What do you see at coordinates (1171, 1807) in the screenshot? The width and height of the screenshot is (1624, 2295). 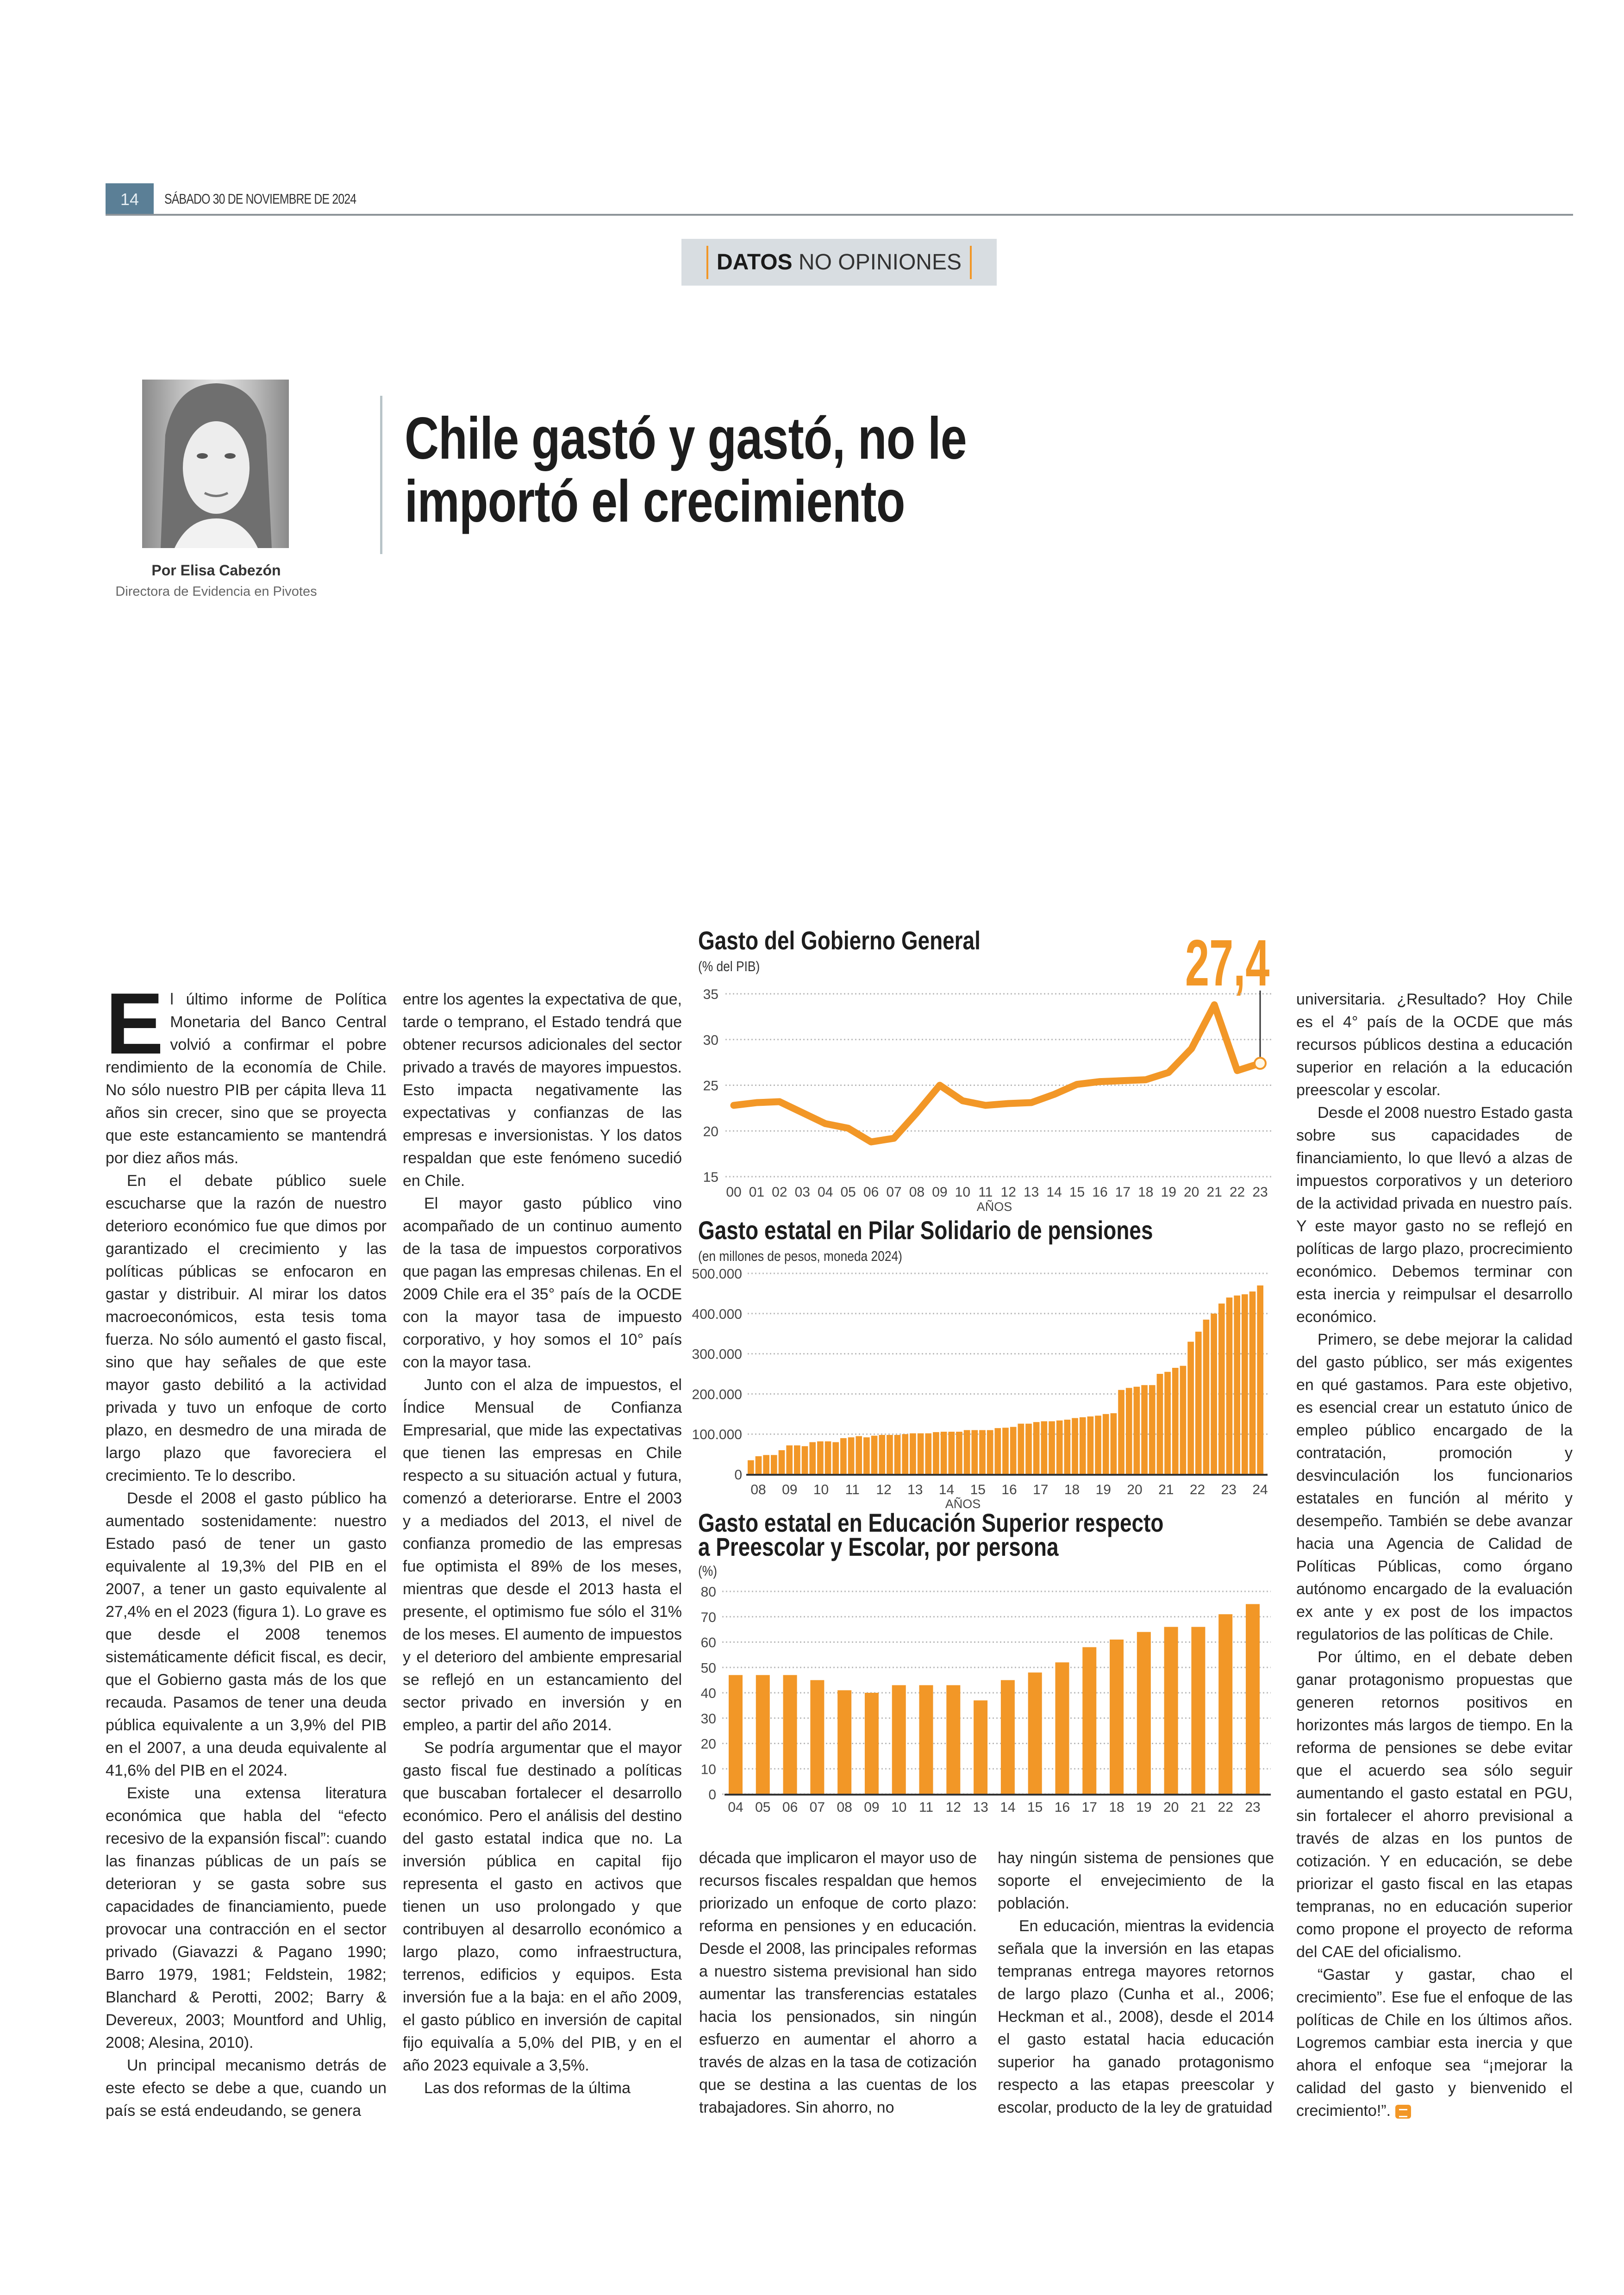 I see `chart3-x-tick-label: 20` at bounding box center [1171, 1807].